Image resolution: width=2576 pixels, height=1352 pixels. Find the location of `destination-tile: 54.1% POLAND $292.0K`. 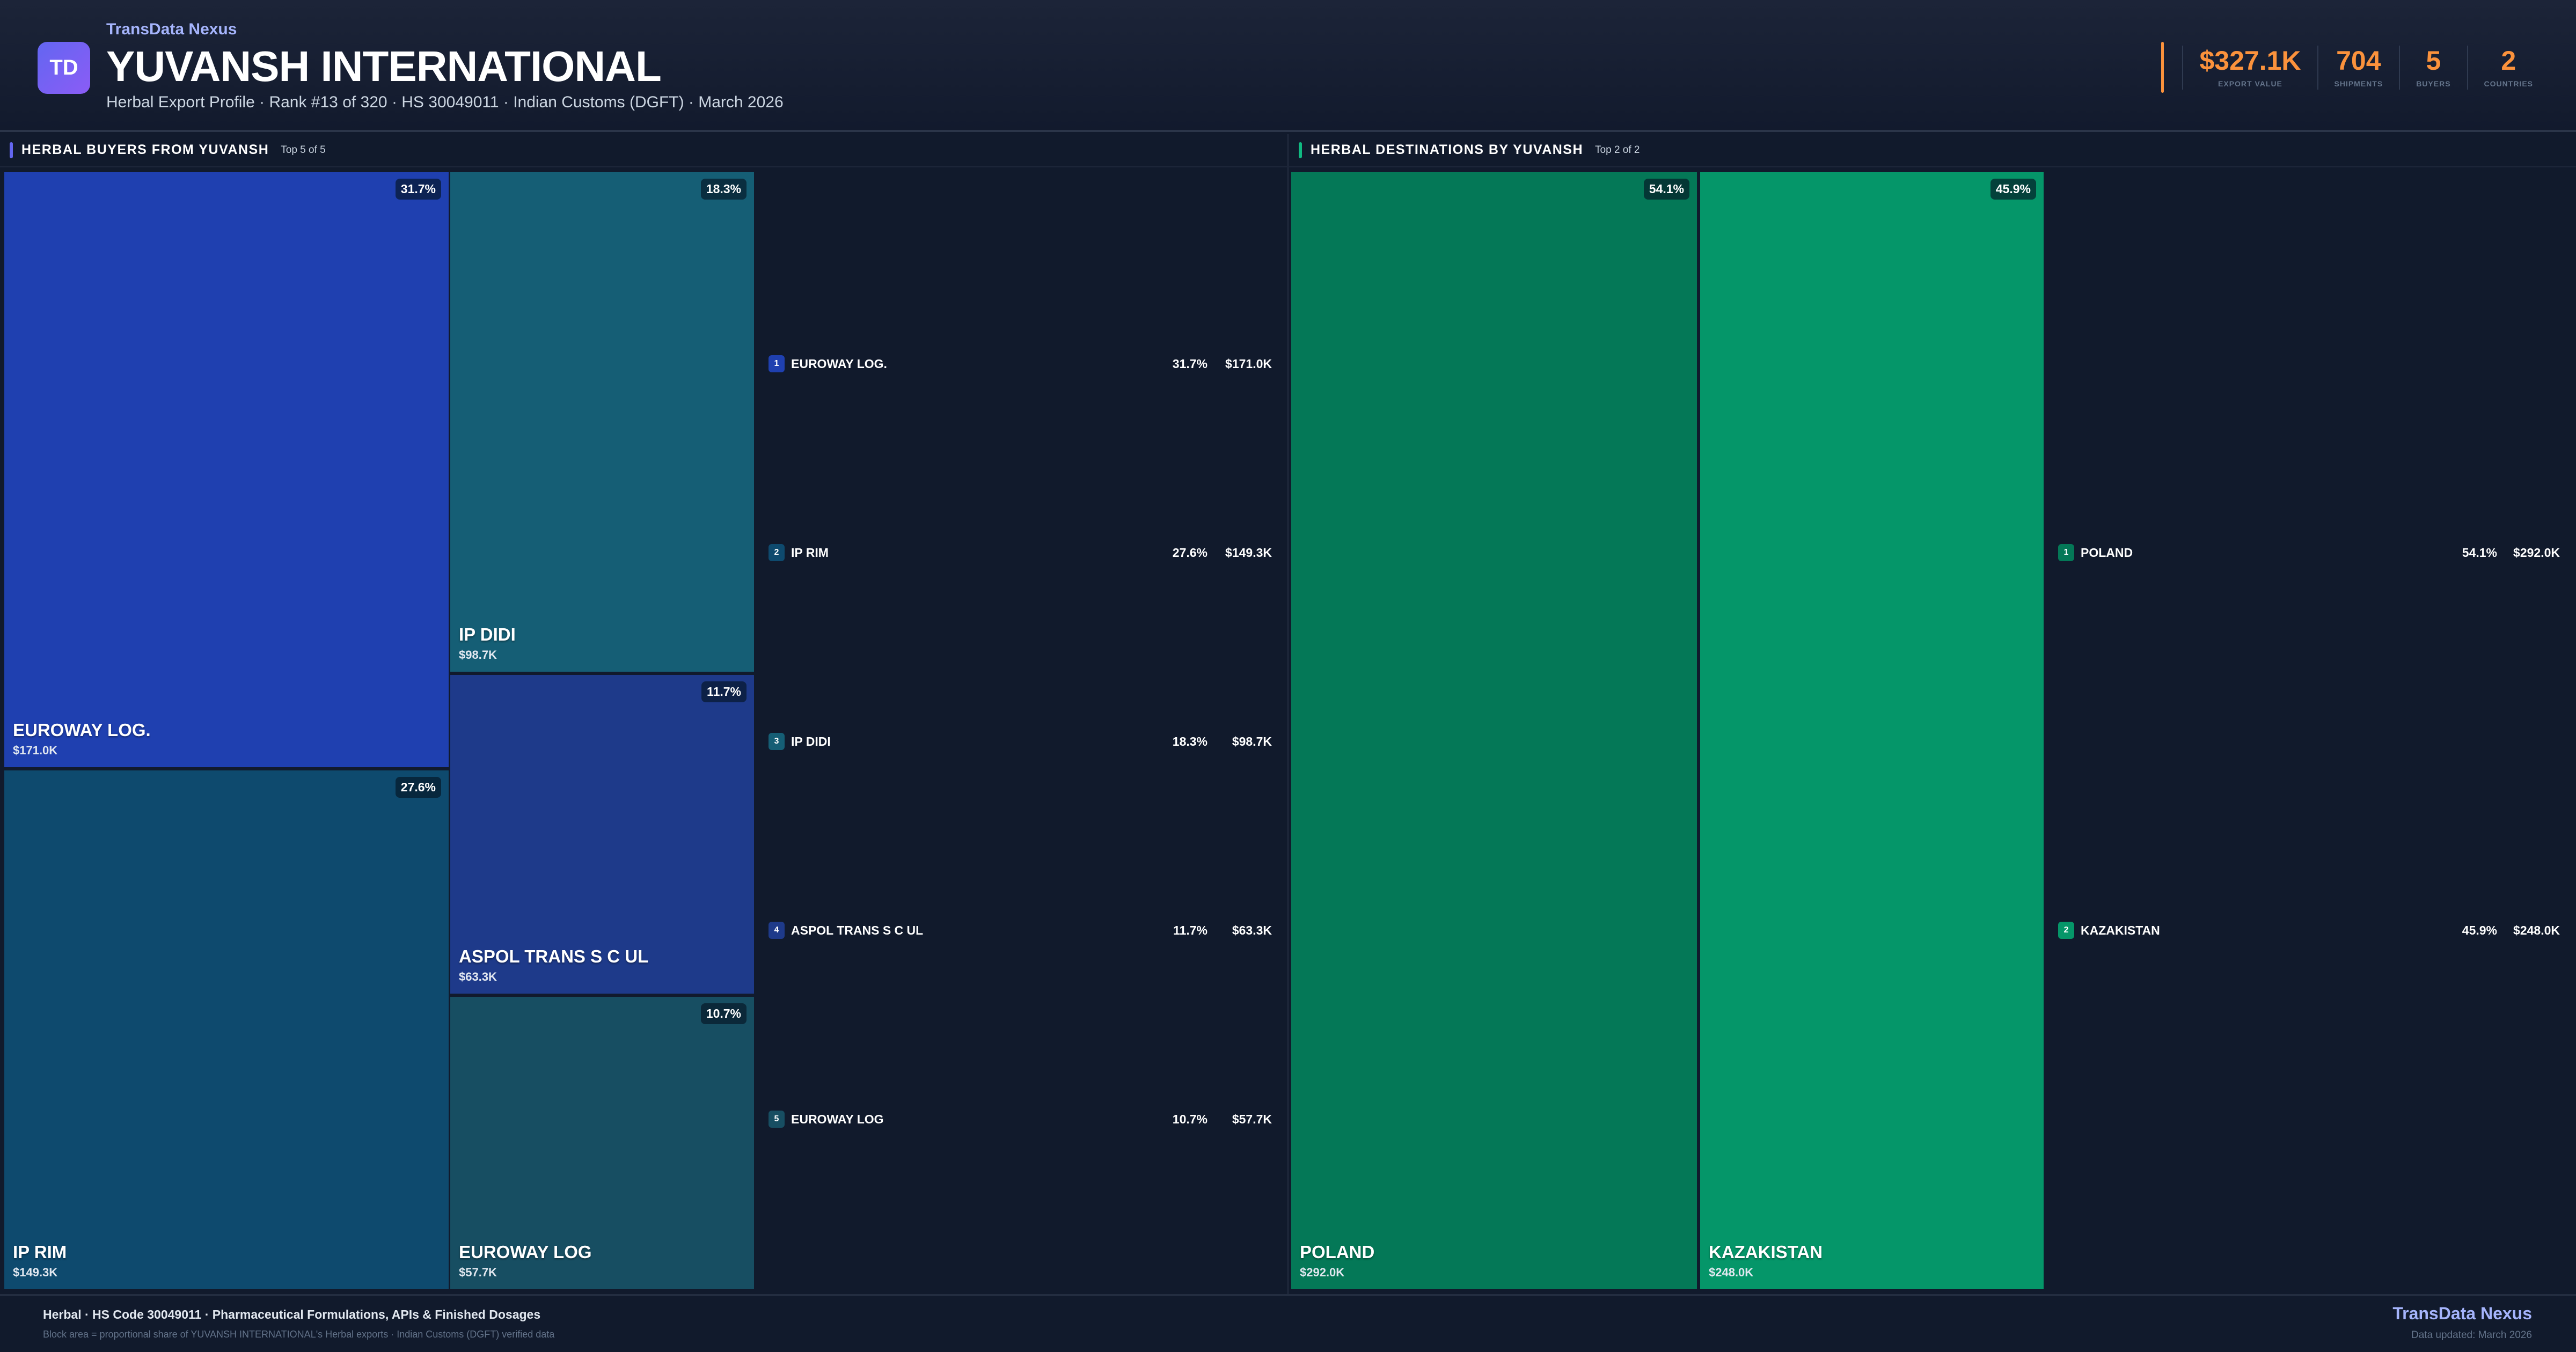

destination-tile: 54.1% POLAND $292.0K is located at coordinates (1494, 730).